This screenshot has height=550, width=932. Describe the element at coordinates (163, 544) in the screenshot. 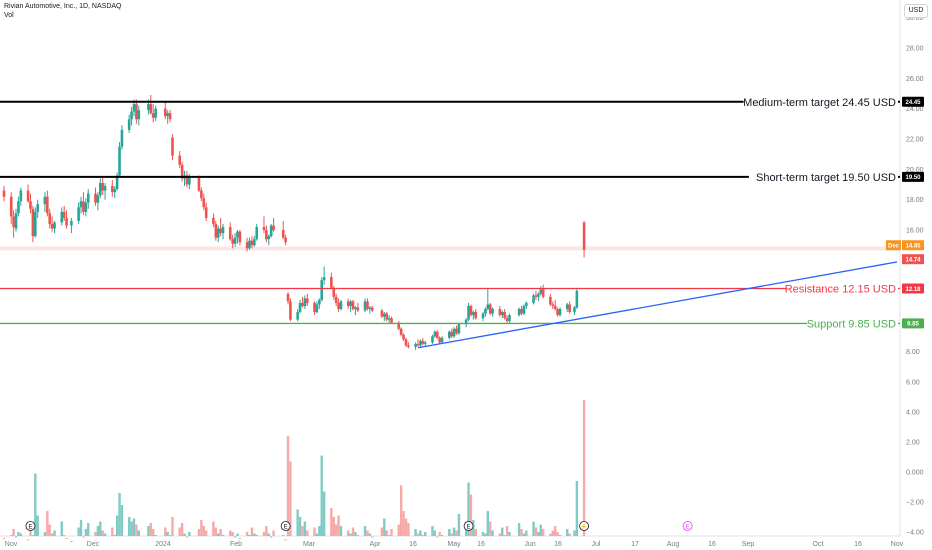

I see `time-tick-label: 2024` at that location.